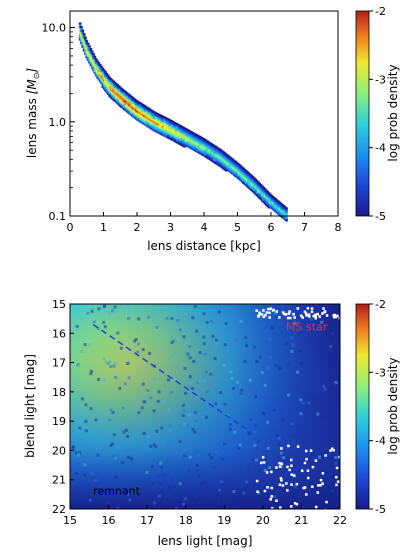  Describe the element at coordinates (380, 216) in the screenshot. I see `colorbar-tick-label: -5` at that location.